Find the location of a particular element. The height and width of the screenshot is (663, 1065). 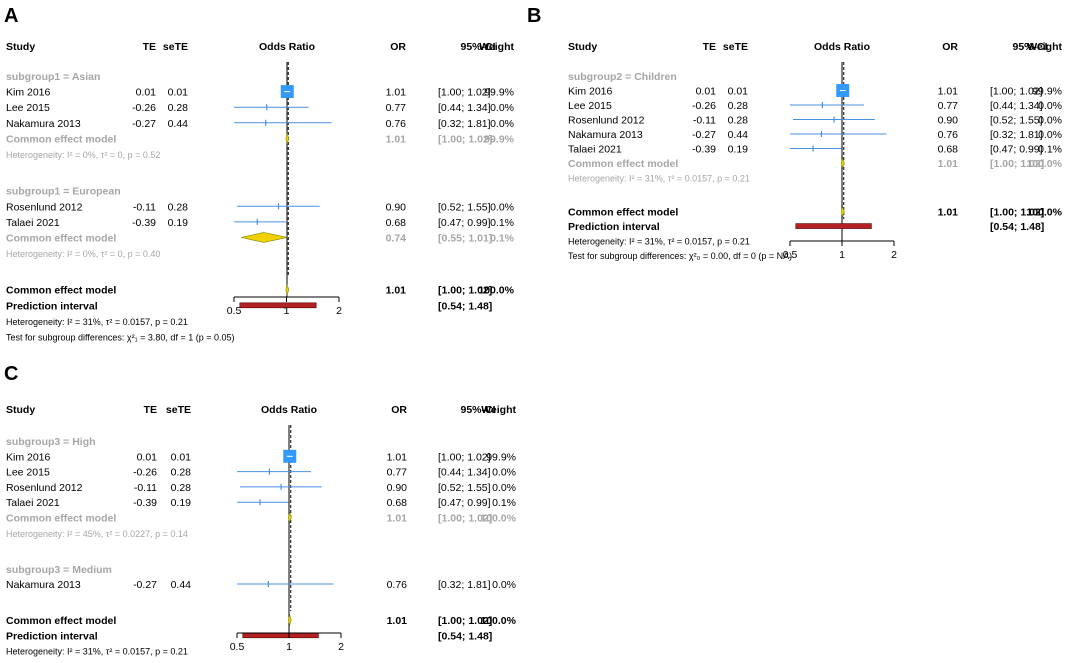

study-or: 0.77 is located at coordinates (948, 106).